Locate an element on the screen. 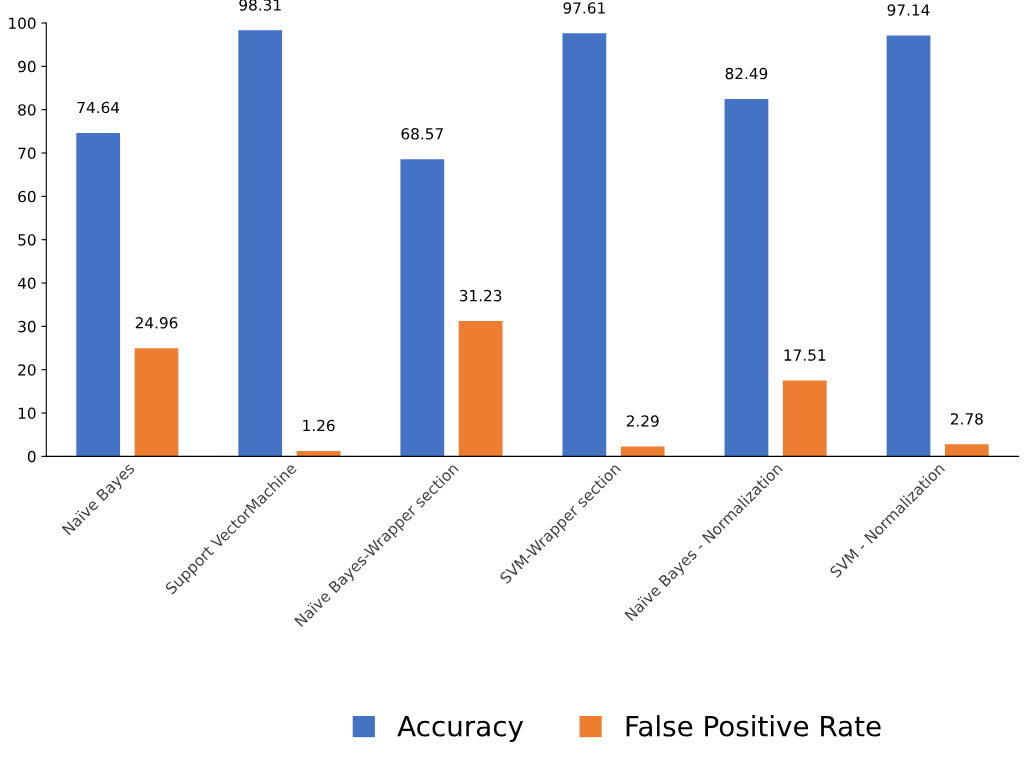 The image size is (1029, 767). data-label: 2.29 is located at coordinates (642, 421).